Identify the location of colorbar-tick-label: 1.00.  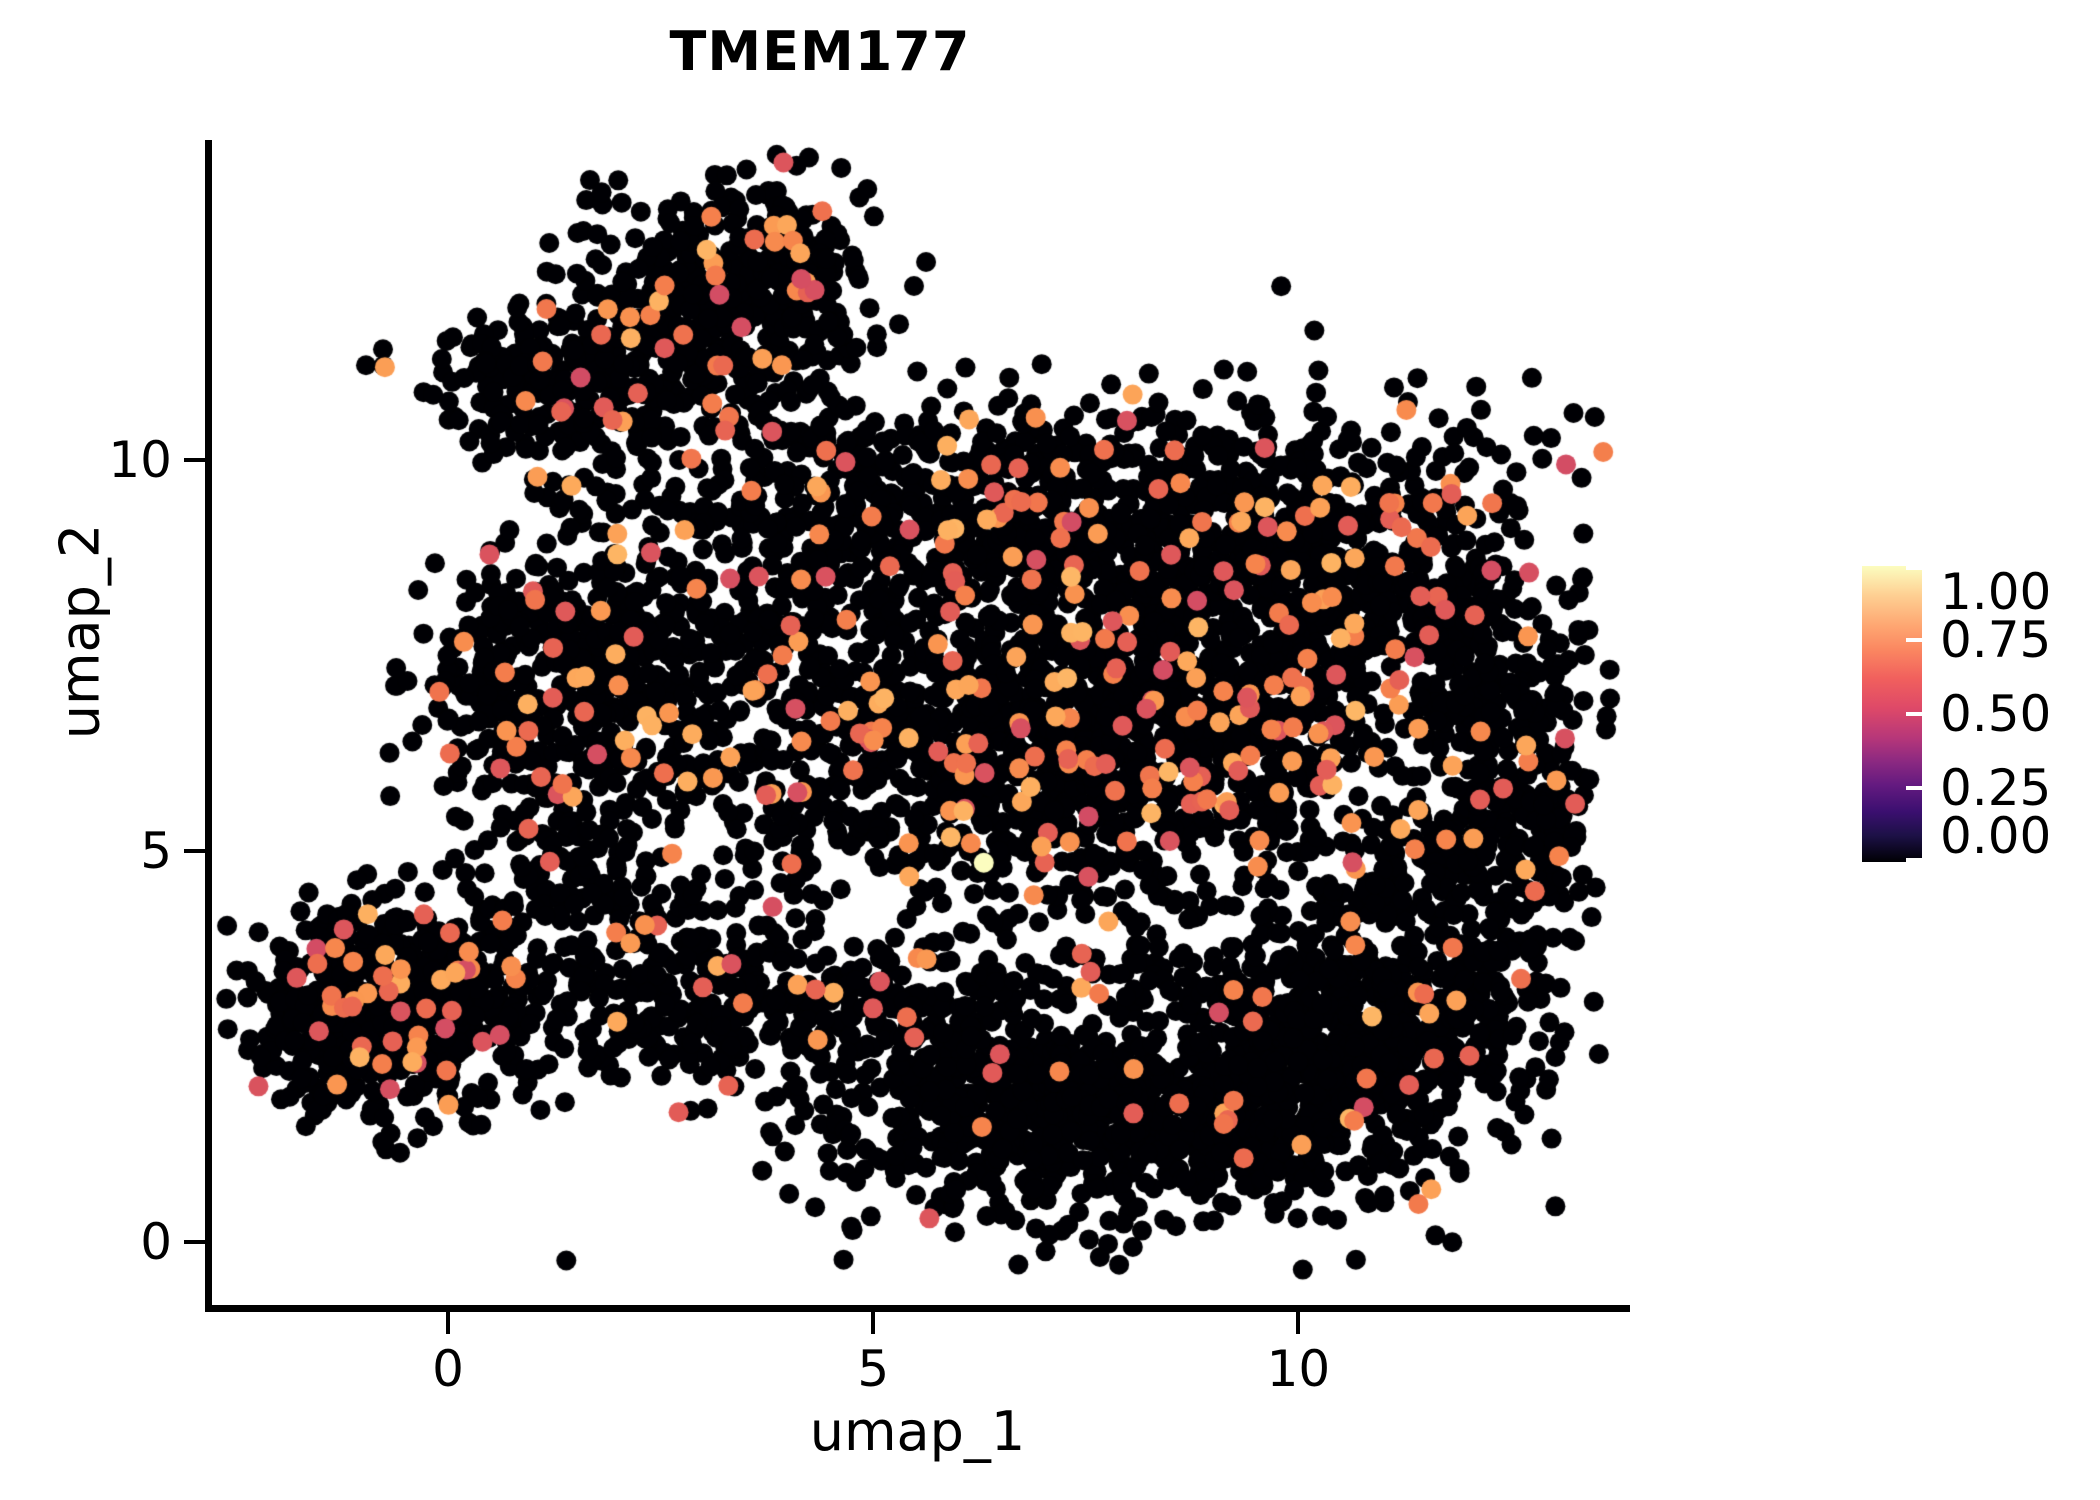
(1996, 592).